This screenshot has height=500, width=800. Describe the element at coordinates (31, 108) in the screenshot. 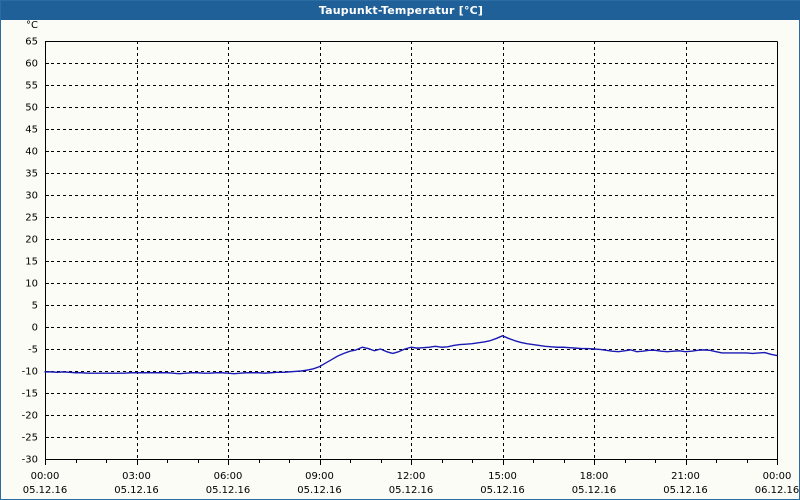

I see `y-axis-tick-label: 50` at that location.